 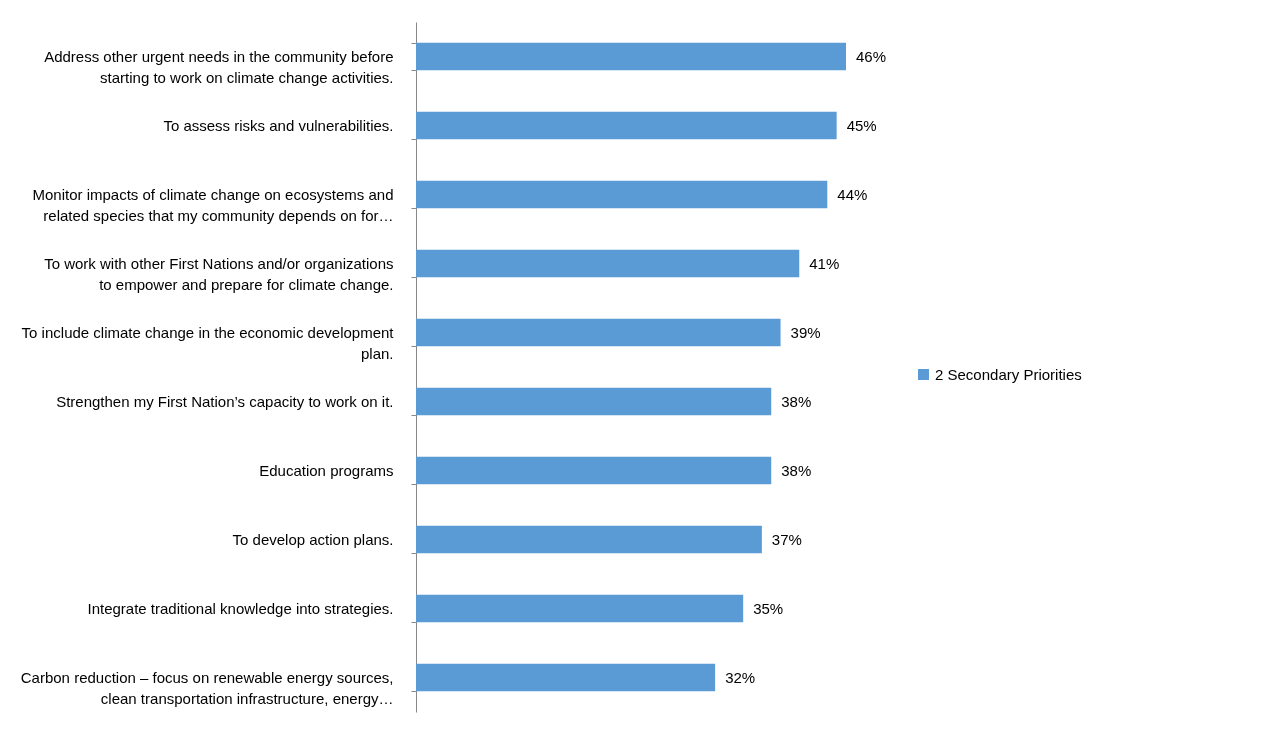 What do you see at coordinates (208, 343) in the screenshot?
I see `y-tick-label: To include climate change in the economic development plan.` at bounding box center [208, 343].